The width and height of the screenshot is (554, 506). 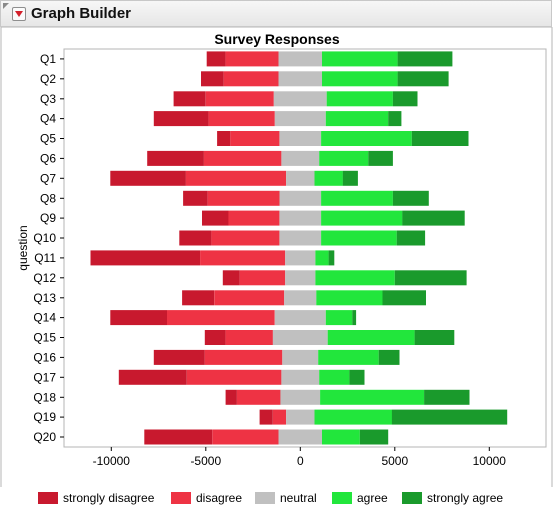 I want to click on x-tick-label: -10000, so click(x=112, y=461).